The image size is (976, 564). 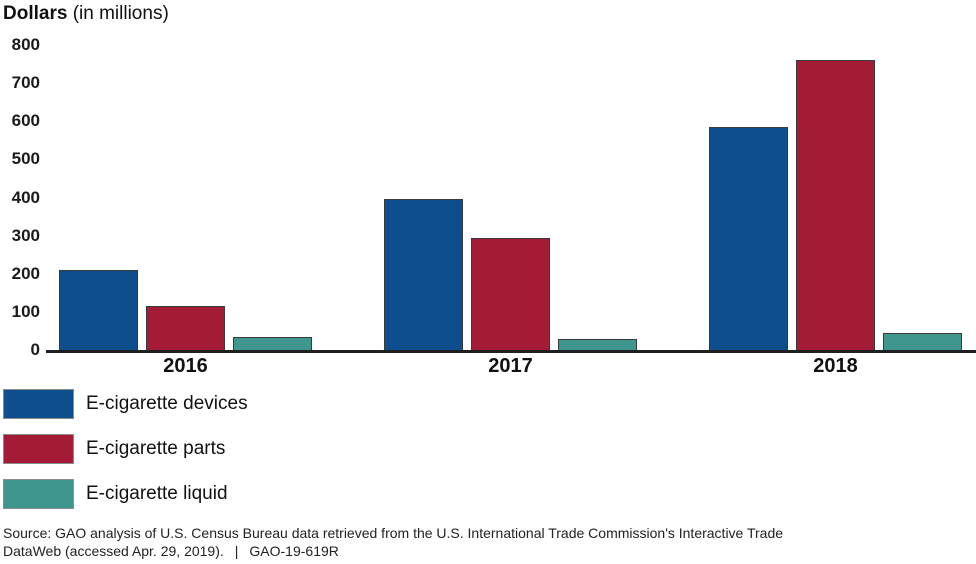 I want to click on legend-swatch-e-cigarette-parts, so click(x=38, y=449).